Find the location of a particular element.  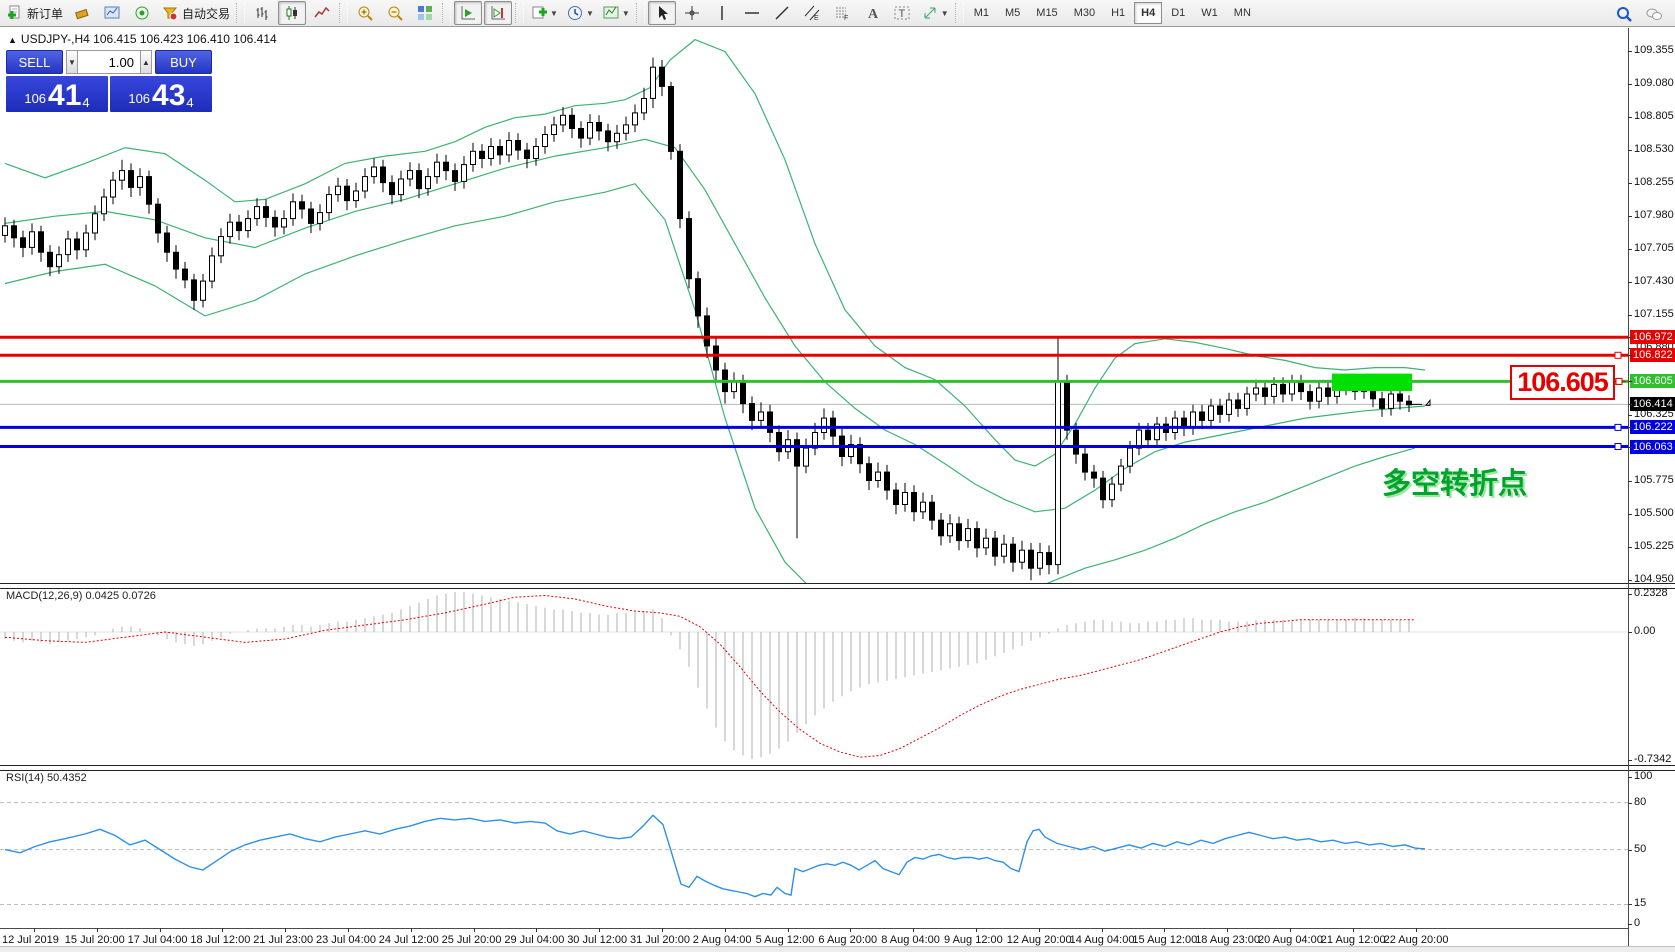

eraser-icon is located at coordinates (82, 14).